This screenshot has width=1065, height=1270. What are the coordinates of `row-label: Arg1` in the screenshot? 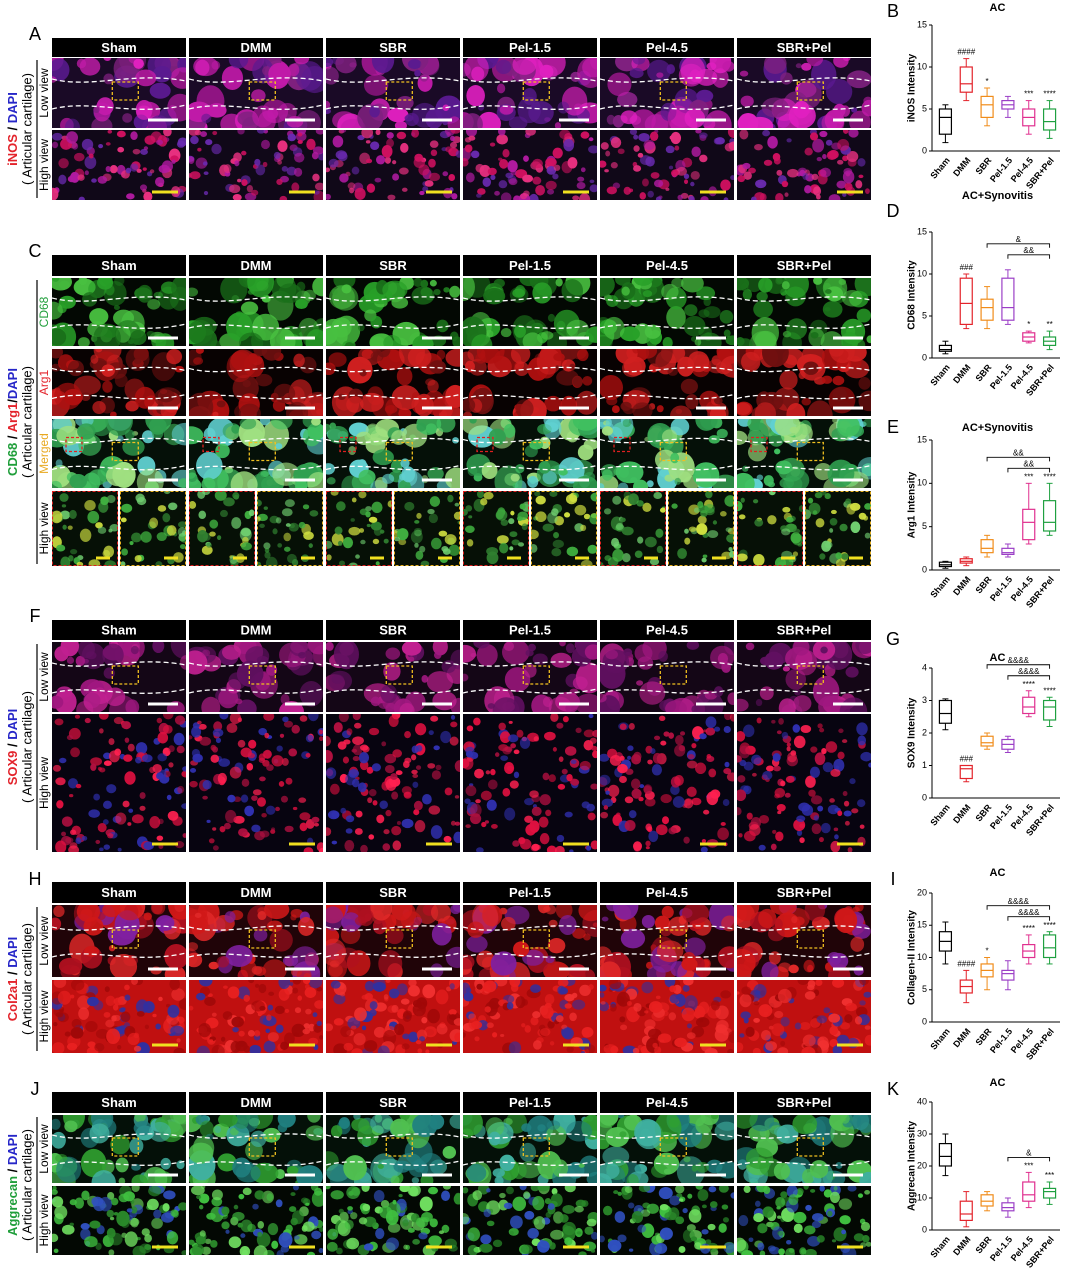 It's located at (44, 383).